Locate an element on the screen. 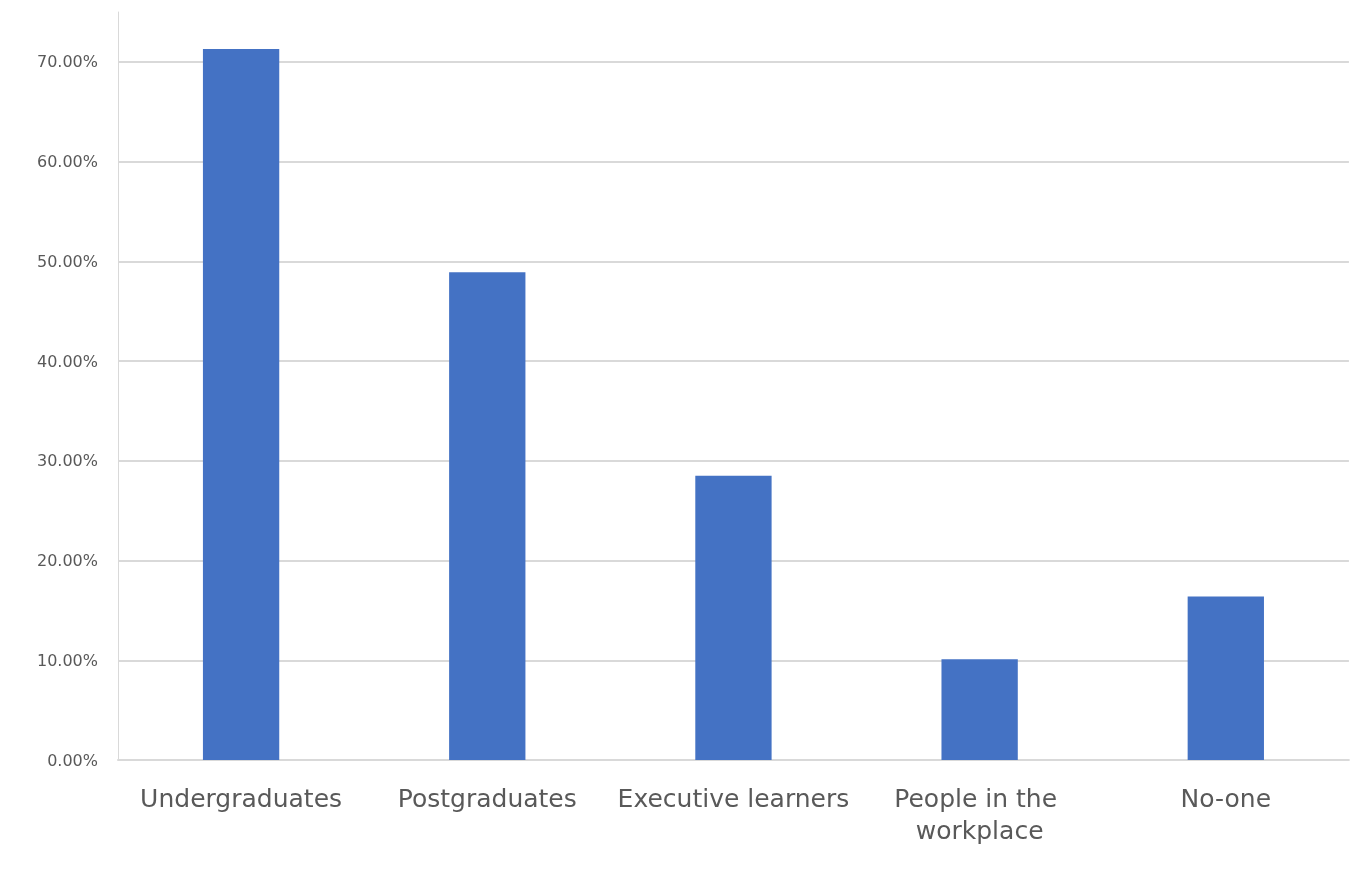  x-tick-label: Executive learners is located at coordinates (733, 798).